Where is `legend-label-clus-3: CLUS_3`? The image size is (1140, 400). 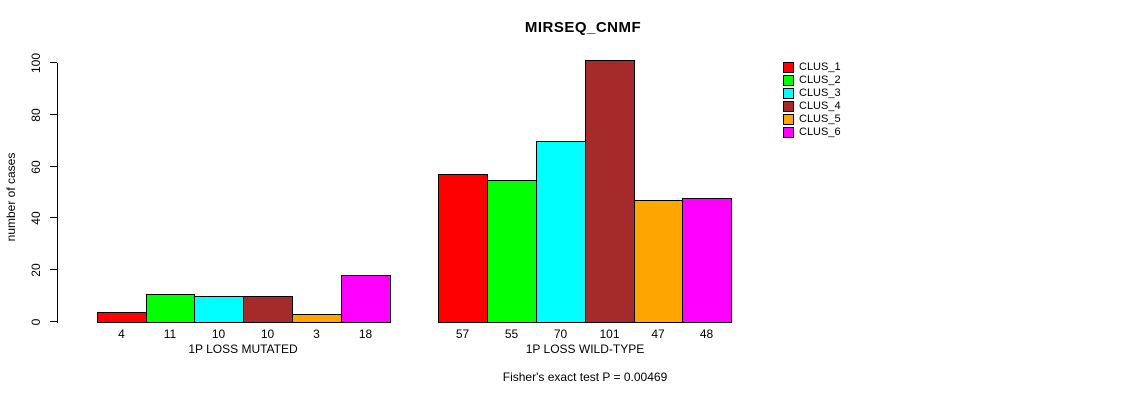 legend-label-clus-3: CLUS_3 is located at coordinates (820, 93).